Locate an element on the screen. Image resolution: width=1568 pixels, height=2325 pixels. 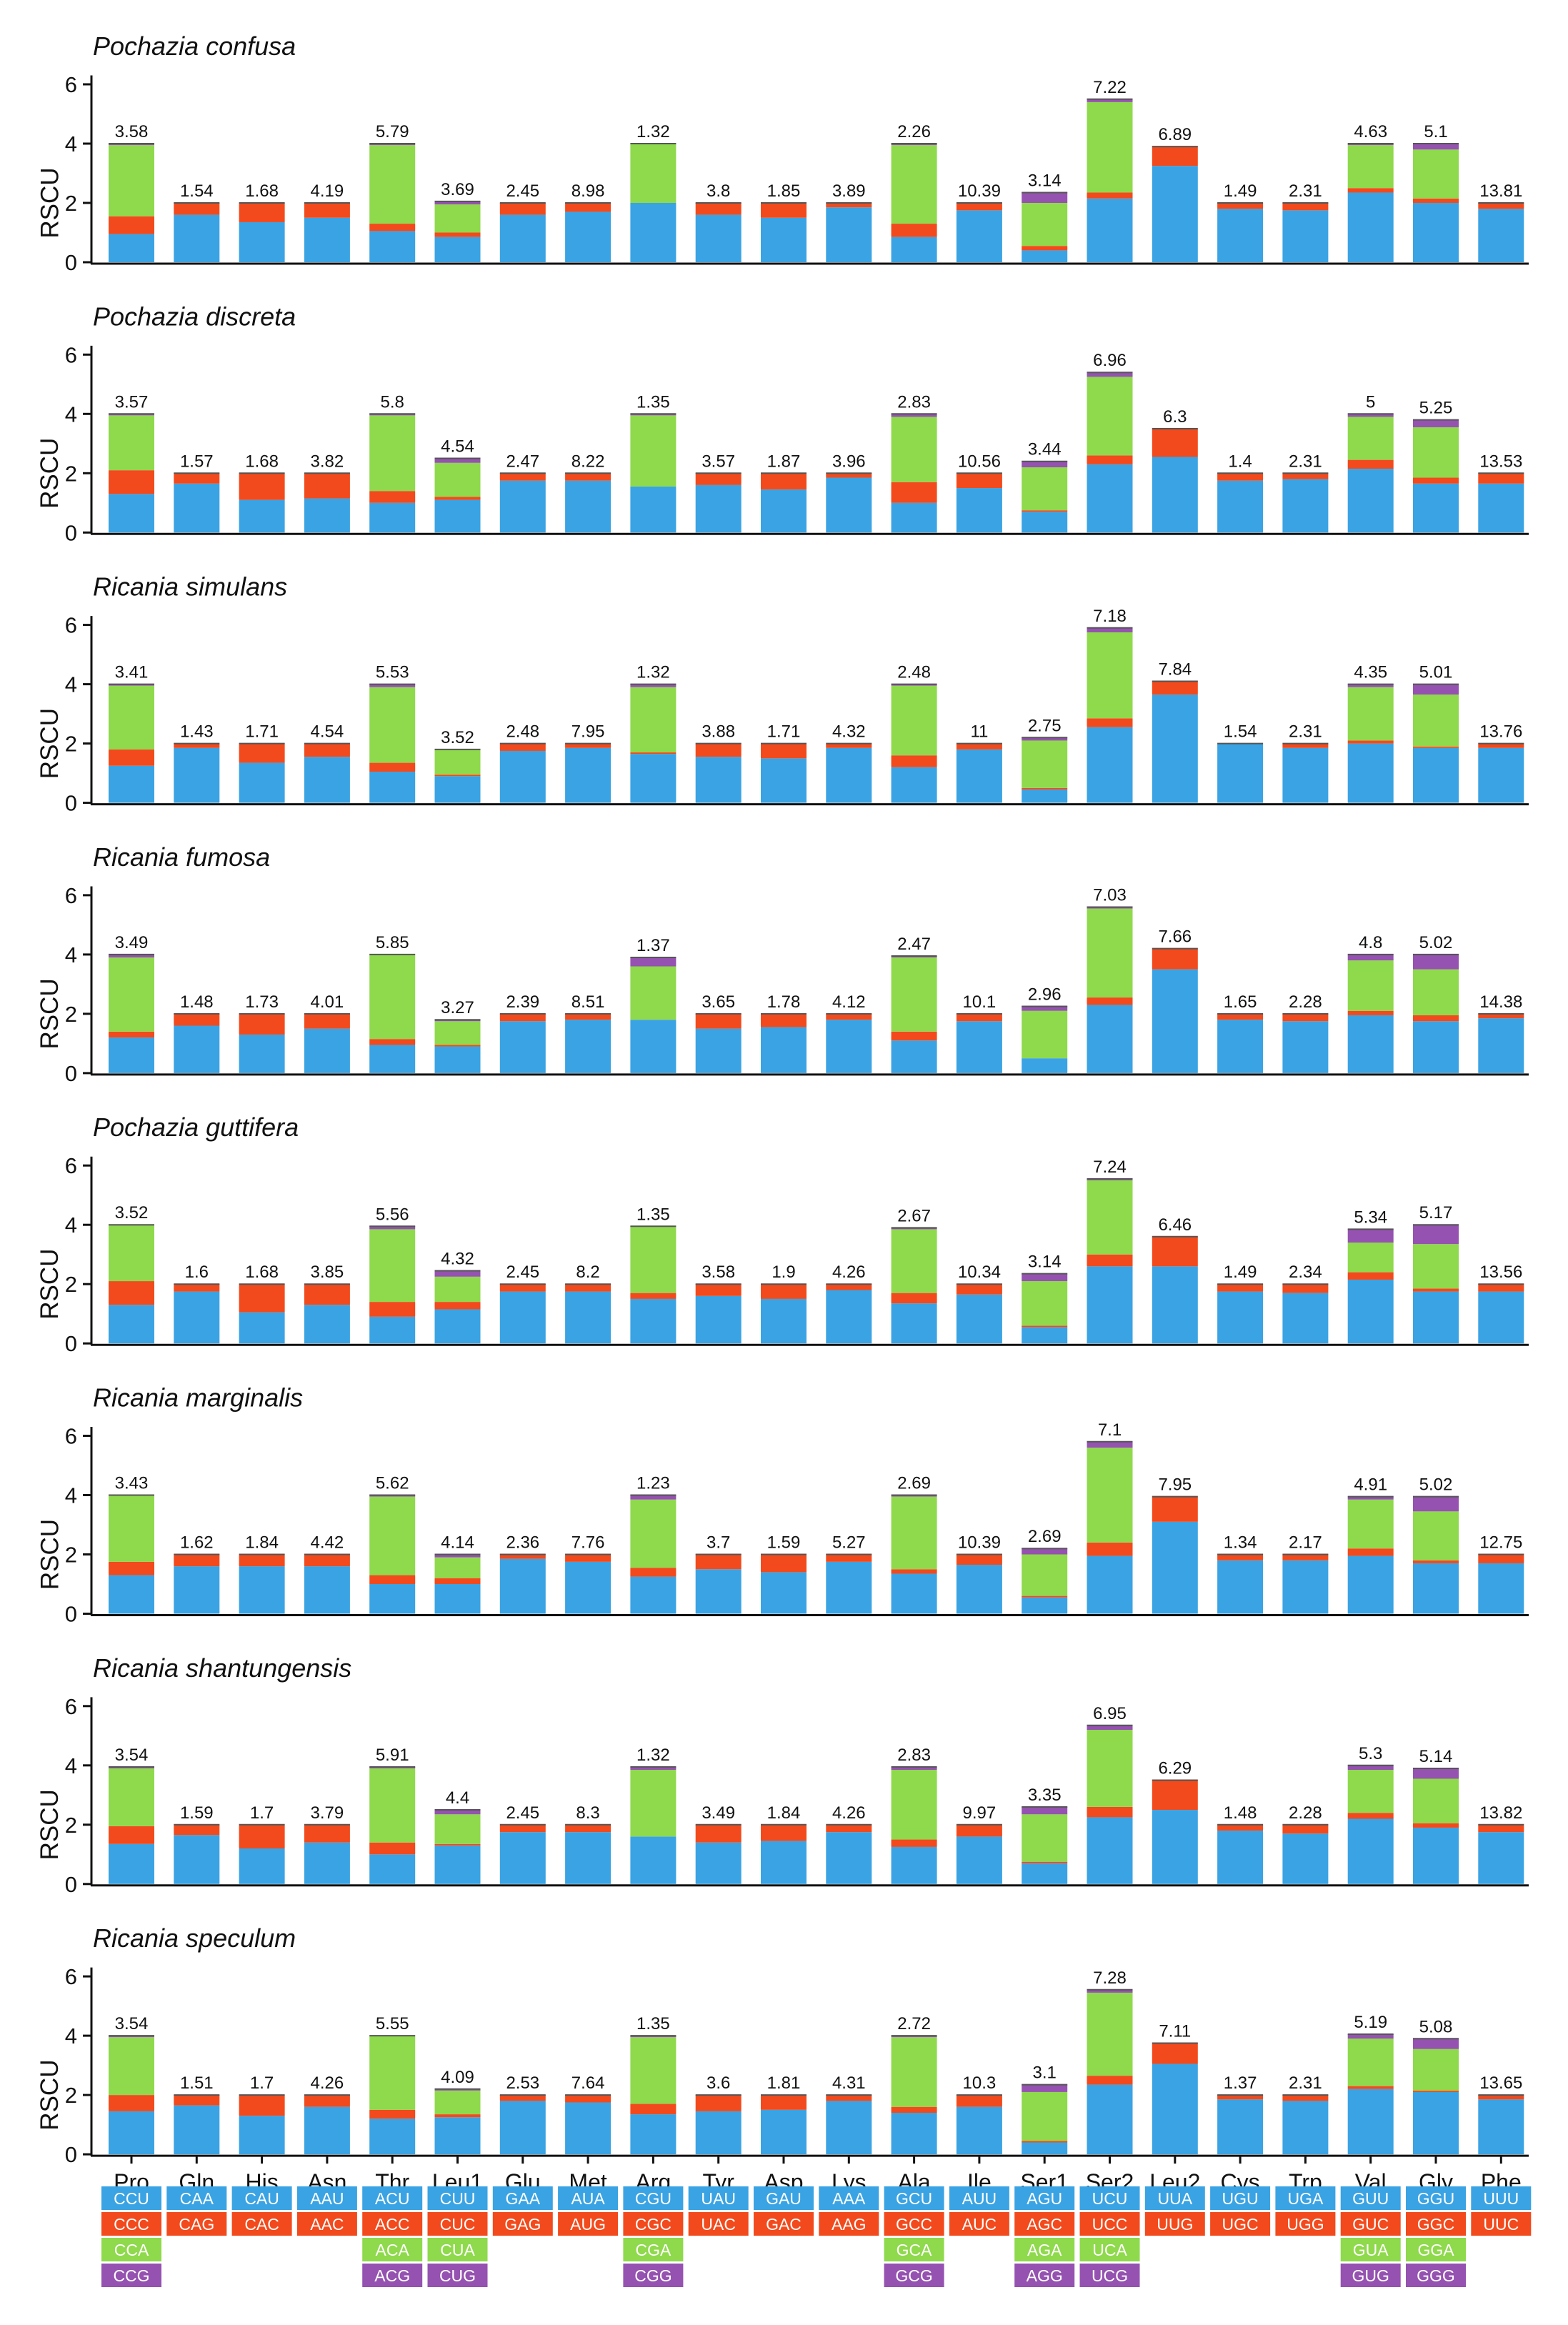
bar-value-label: 6.46 is located at coordinates (1175, 1225).